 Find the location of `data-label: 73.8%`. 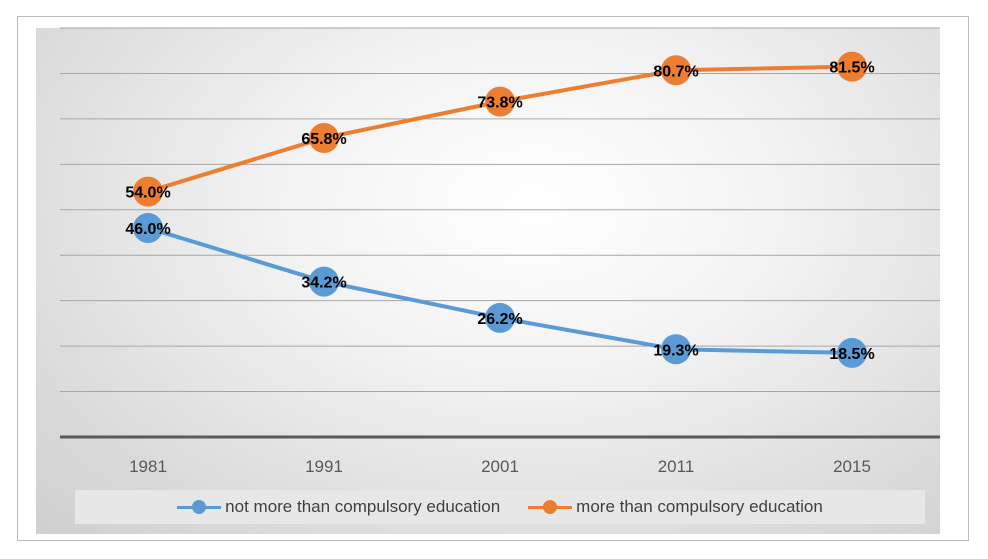

data-label: 73.8% is located at coordinates (499, 103).